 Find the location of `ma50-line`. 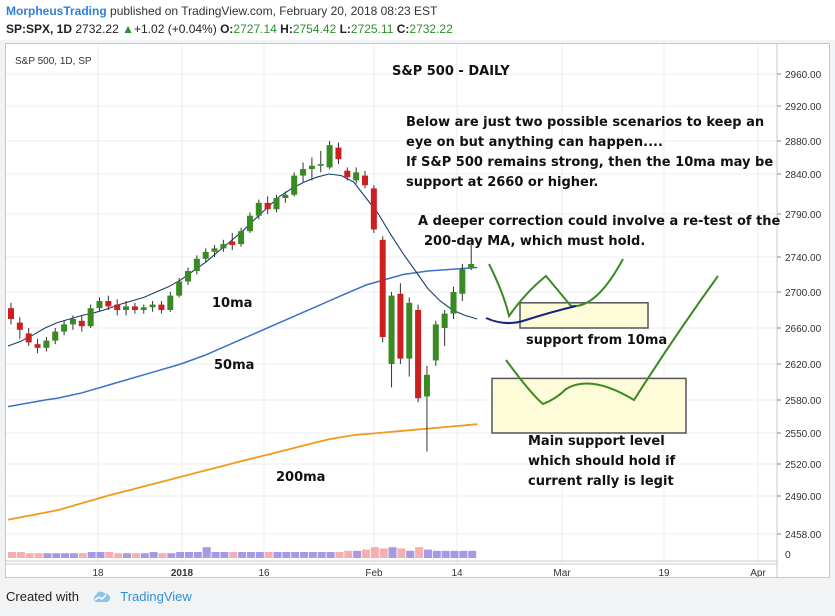

ma50-line is located at coordinates (242, 337).